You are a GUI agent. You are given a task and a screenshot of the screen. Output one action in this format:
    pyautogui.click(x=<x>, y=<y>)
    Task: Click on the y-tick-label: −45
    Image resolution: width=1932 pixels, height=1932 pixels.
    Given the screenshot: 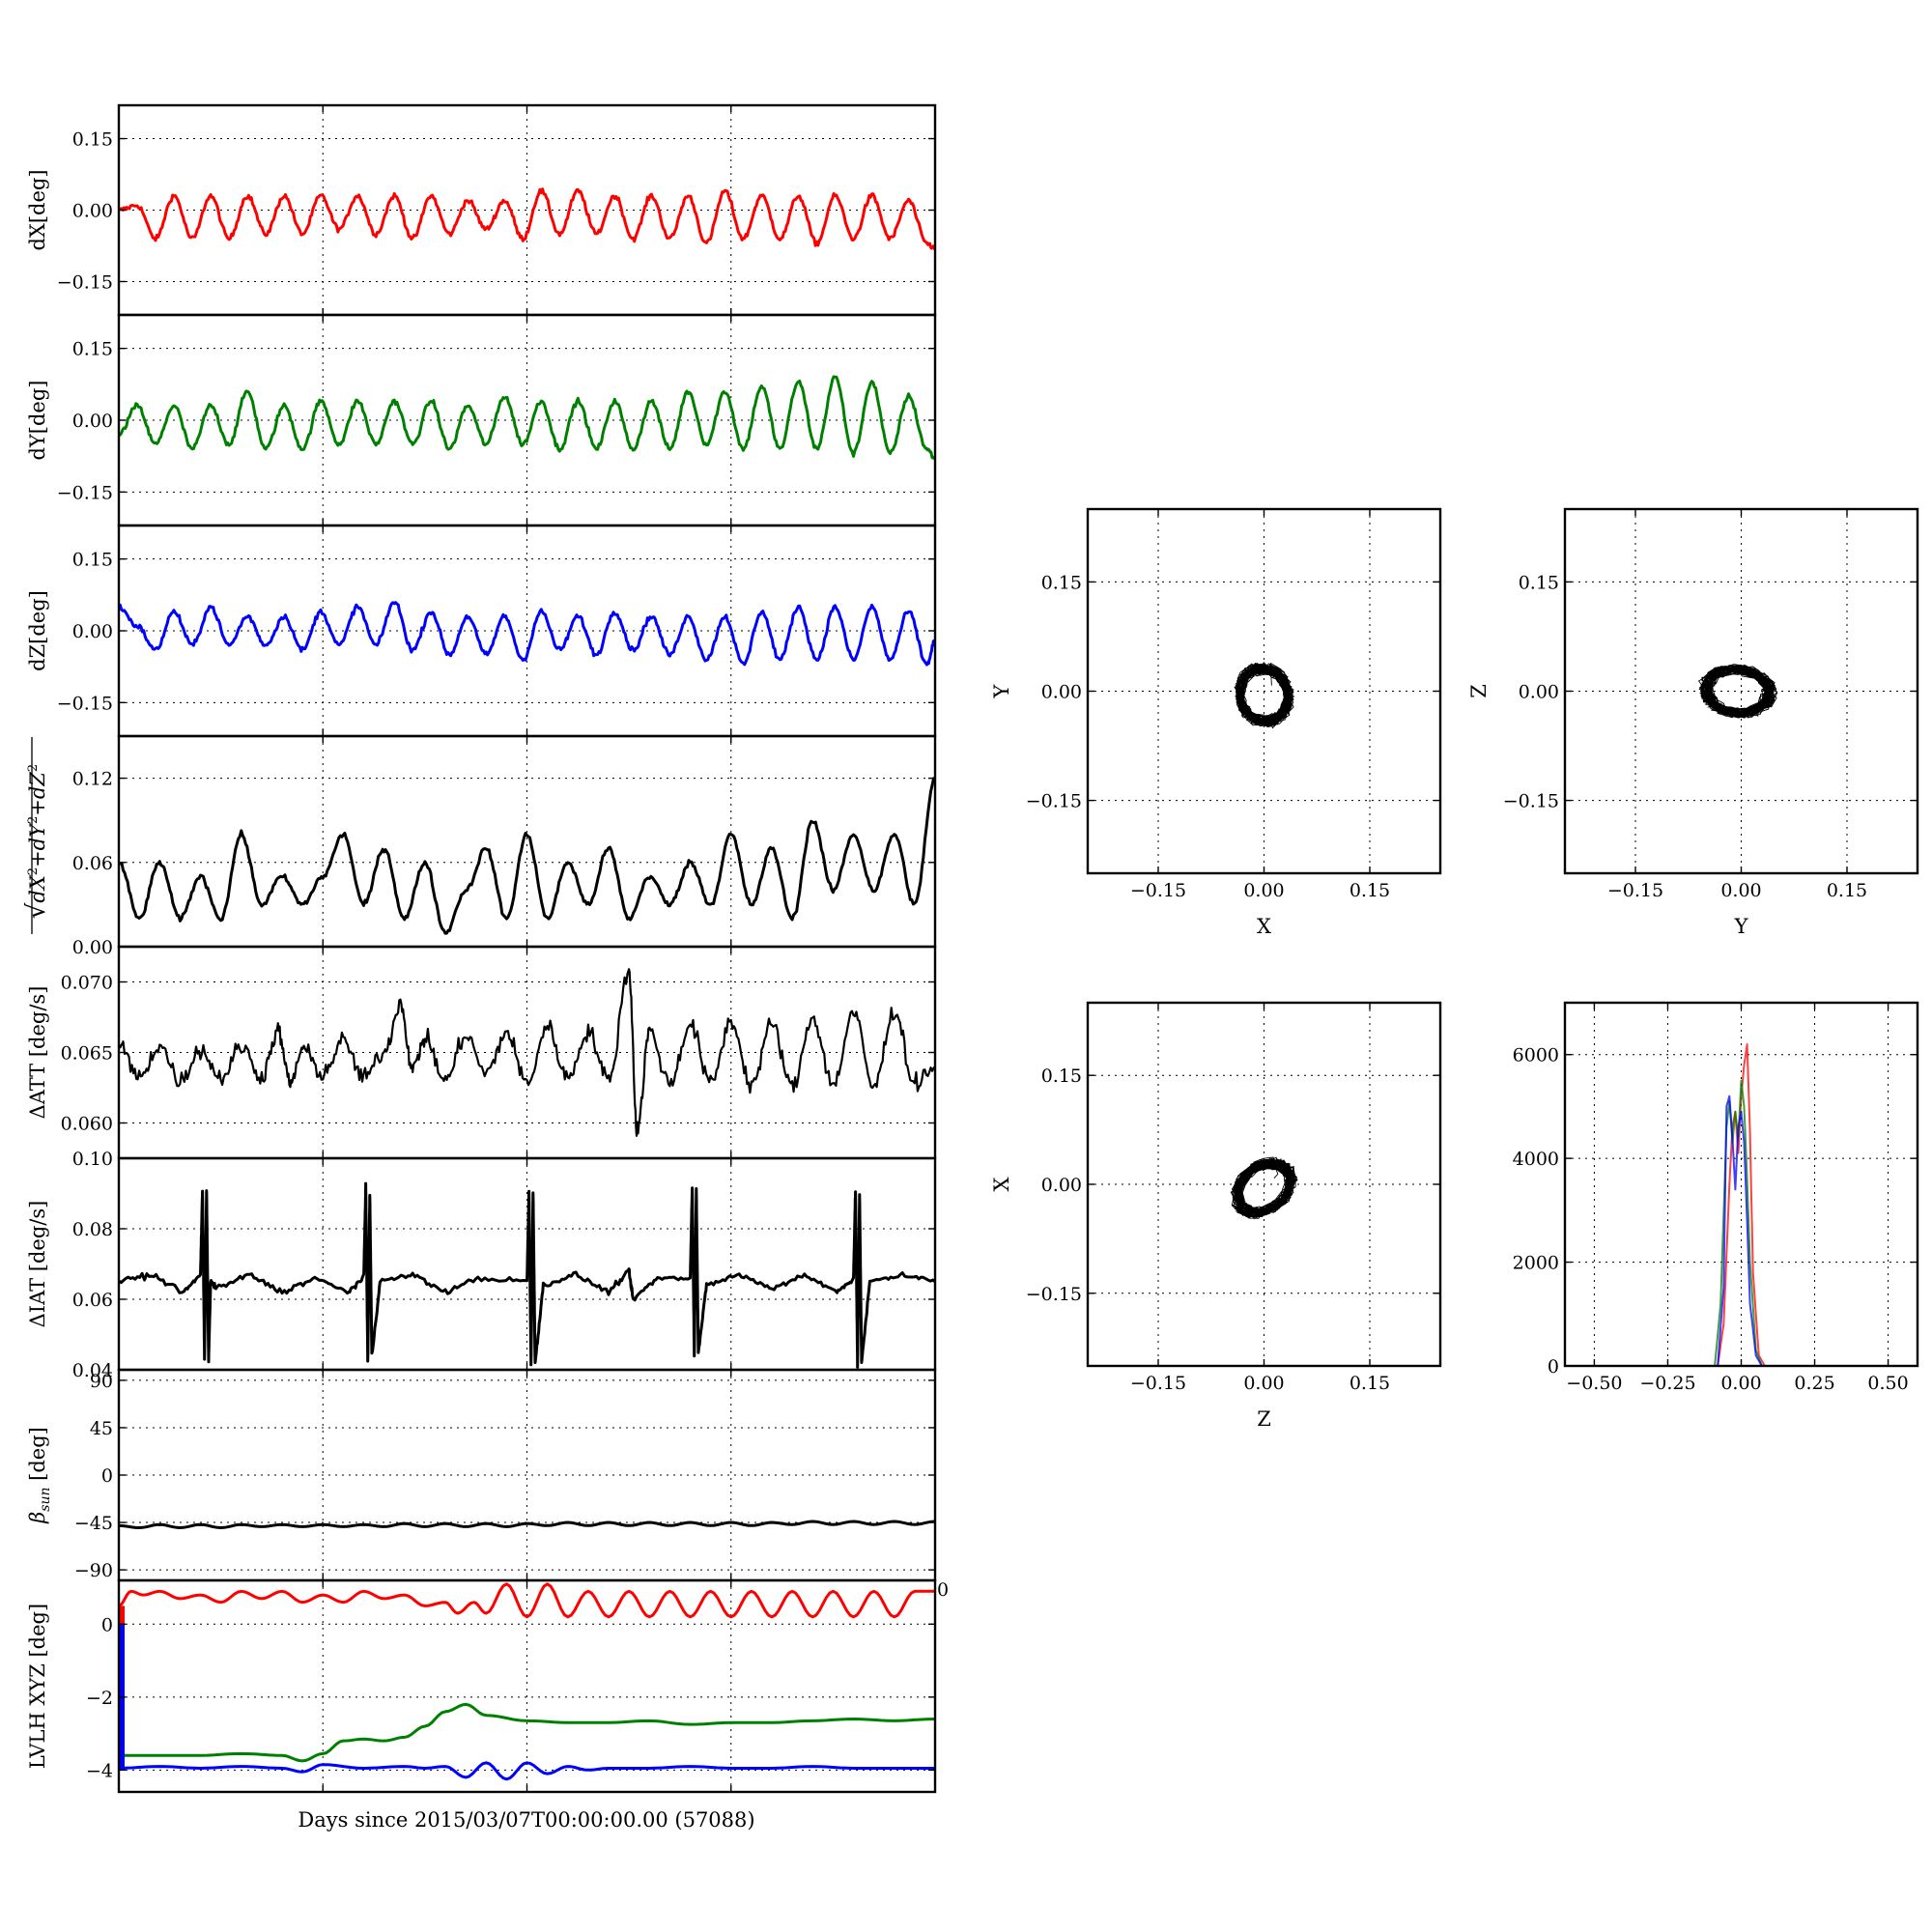 What is the action you would take?
    pyautogui.click(x=93, y=1523)
    